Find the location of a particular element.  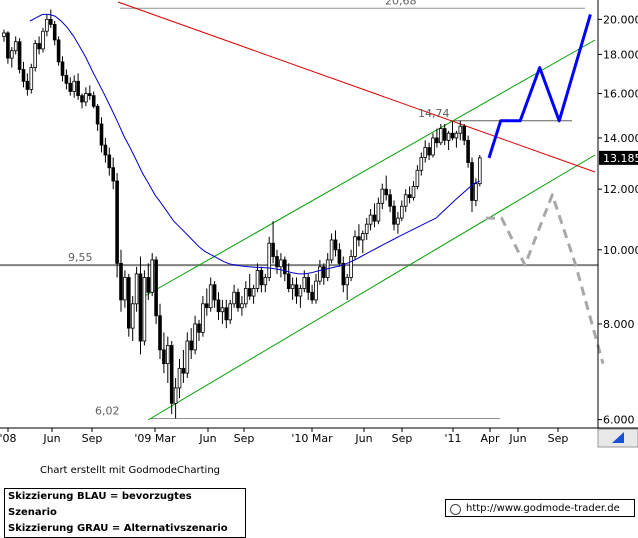

legend-gray-scenario: Skizzierung GRAU = Alternativszenario is located at coordinates (118, 528).